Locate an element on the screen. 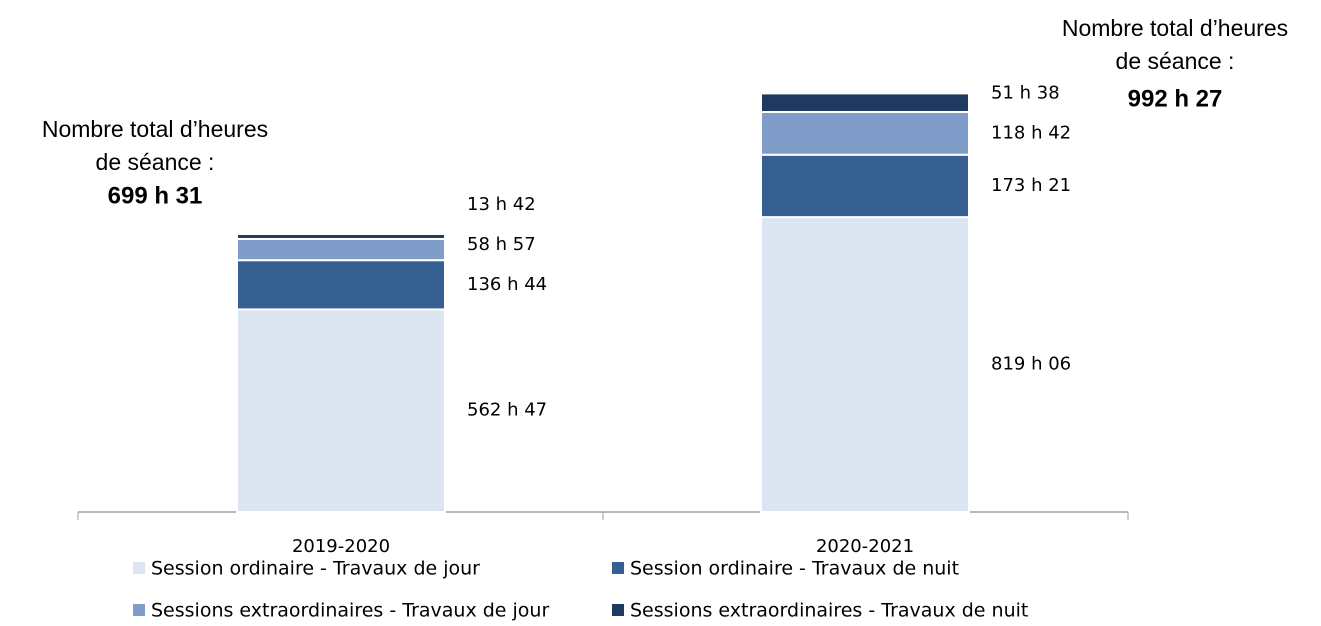  legend-label: Session ordinaire - Travaux de nuit is located at coordinates (794, 569).